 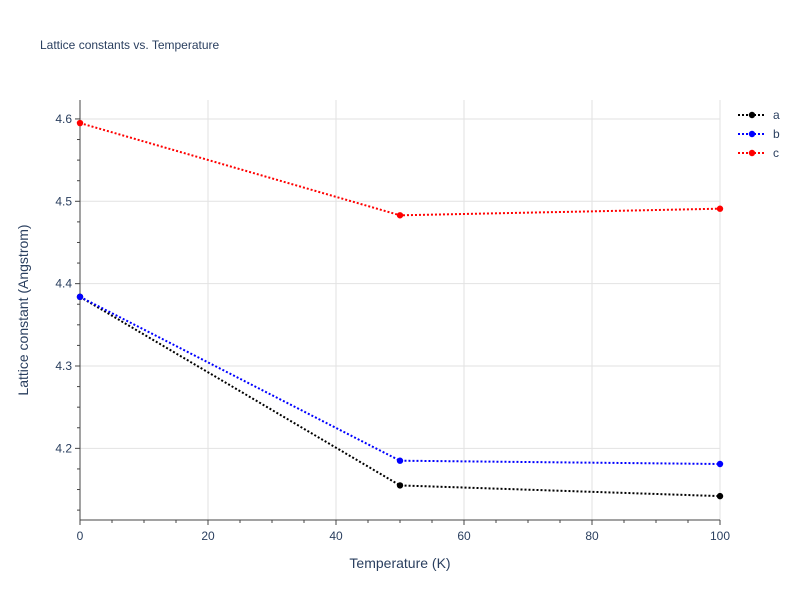 I want to click on y-ticks: 4.2 4.3 4.4 4.5 4.6, so click(x=67, y=311).